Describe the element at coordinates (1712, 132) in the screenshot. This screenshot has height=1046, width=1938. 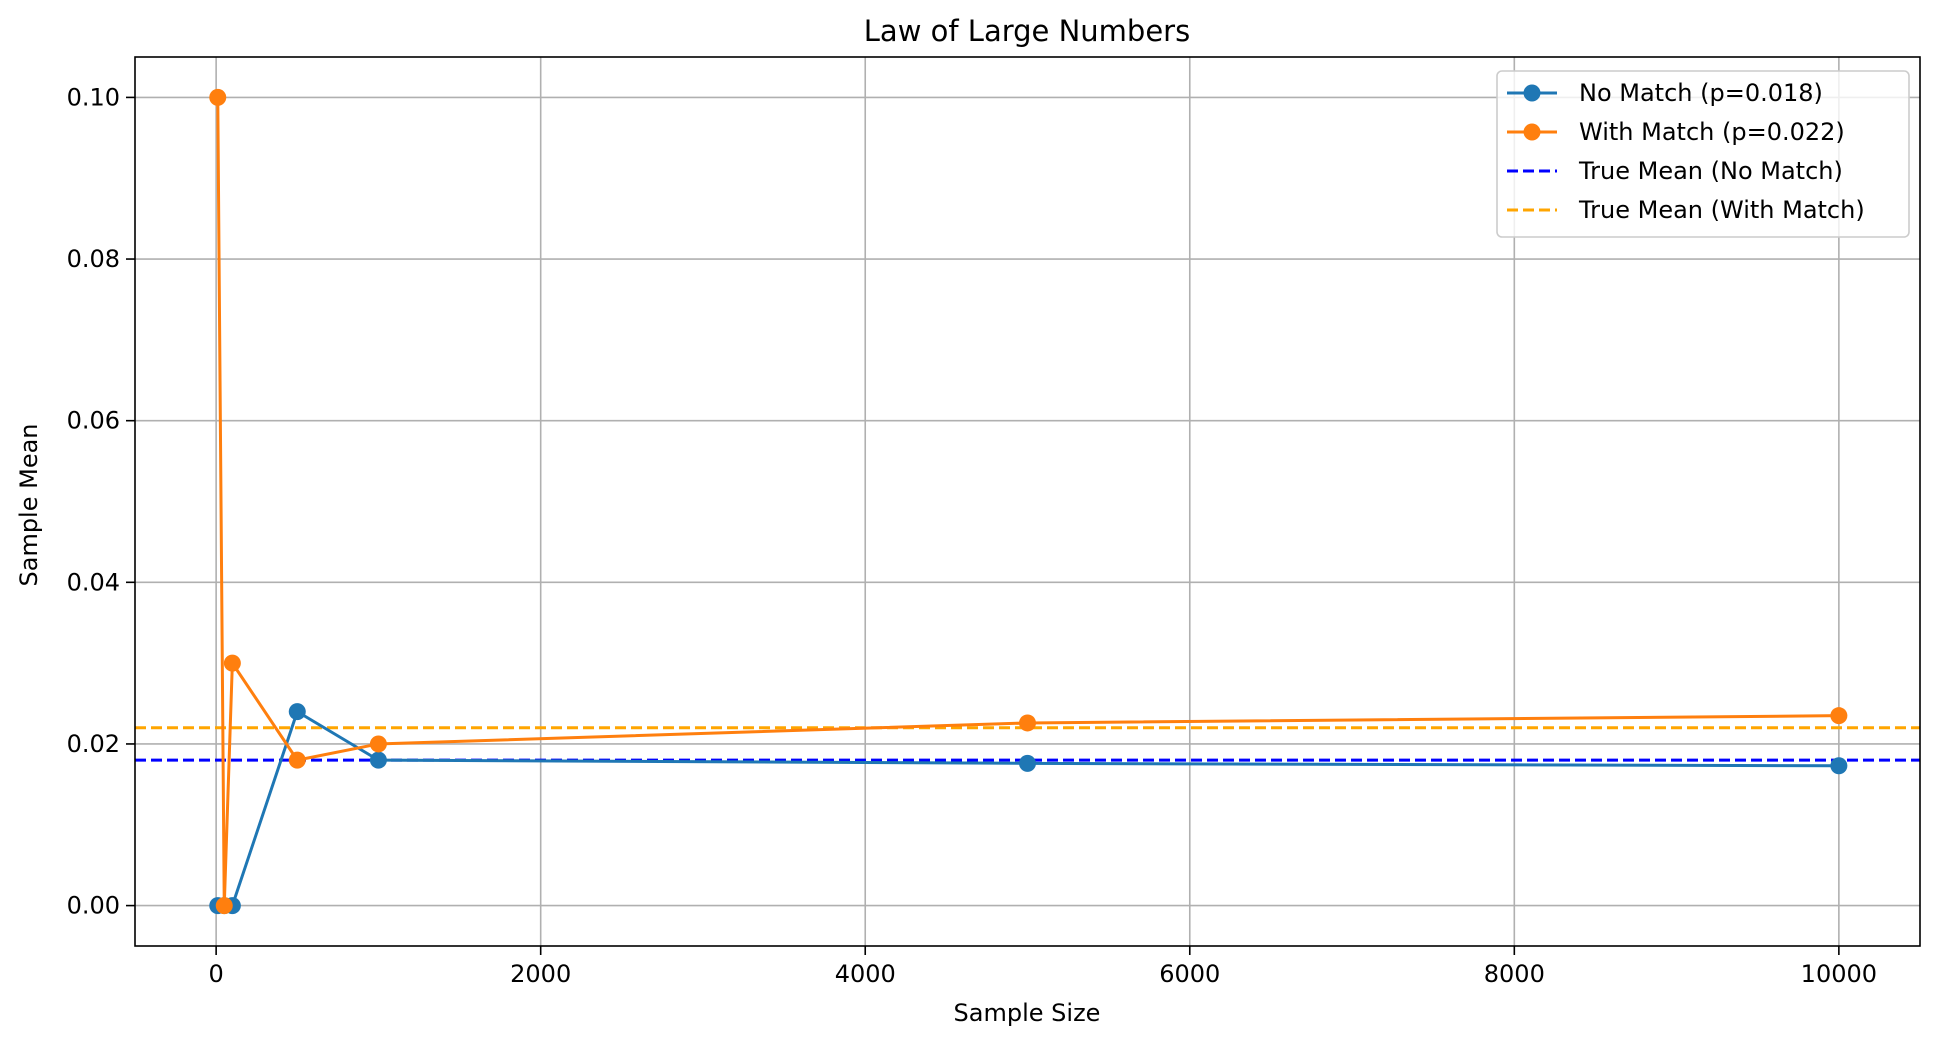
I see `legend-label: With Match (p=0.022)` at that location.